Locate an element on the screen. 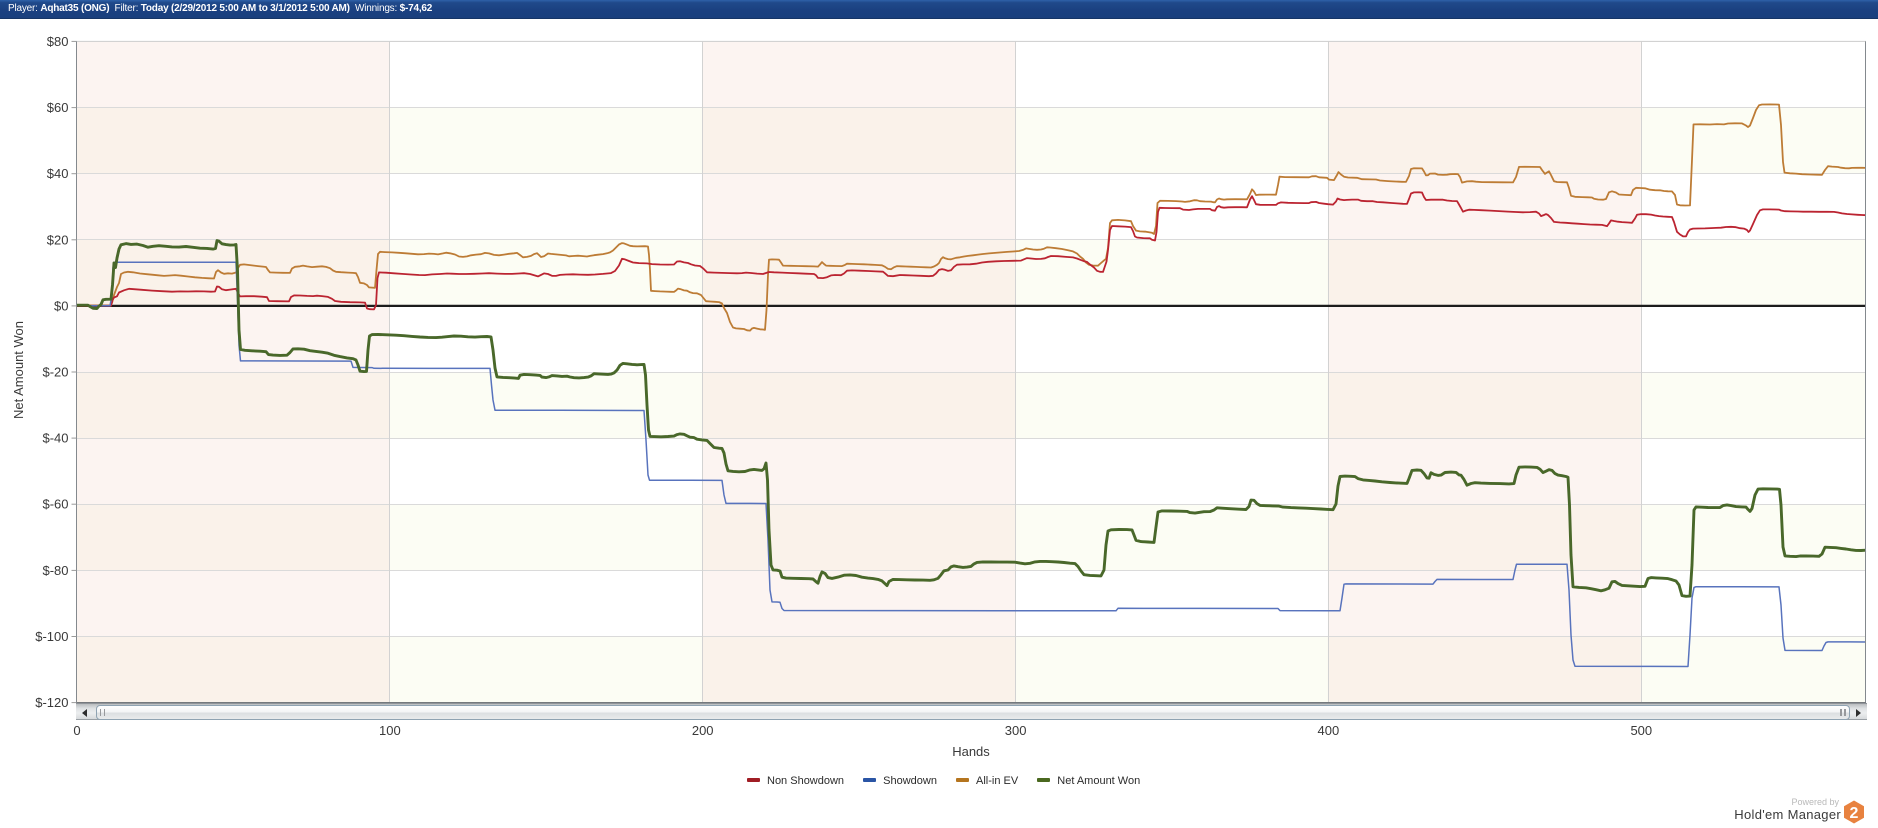 The height and width of the screenshot is (828, 1878). svg-text: 400 is located at coordinates (1329, 730).